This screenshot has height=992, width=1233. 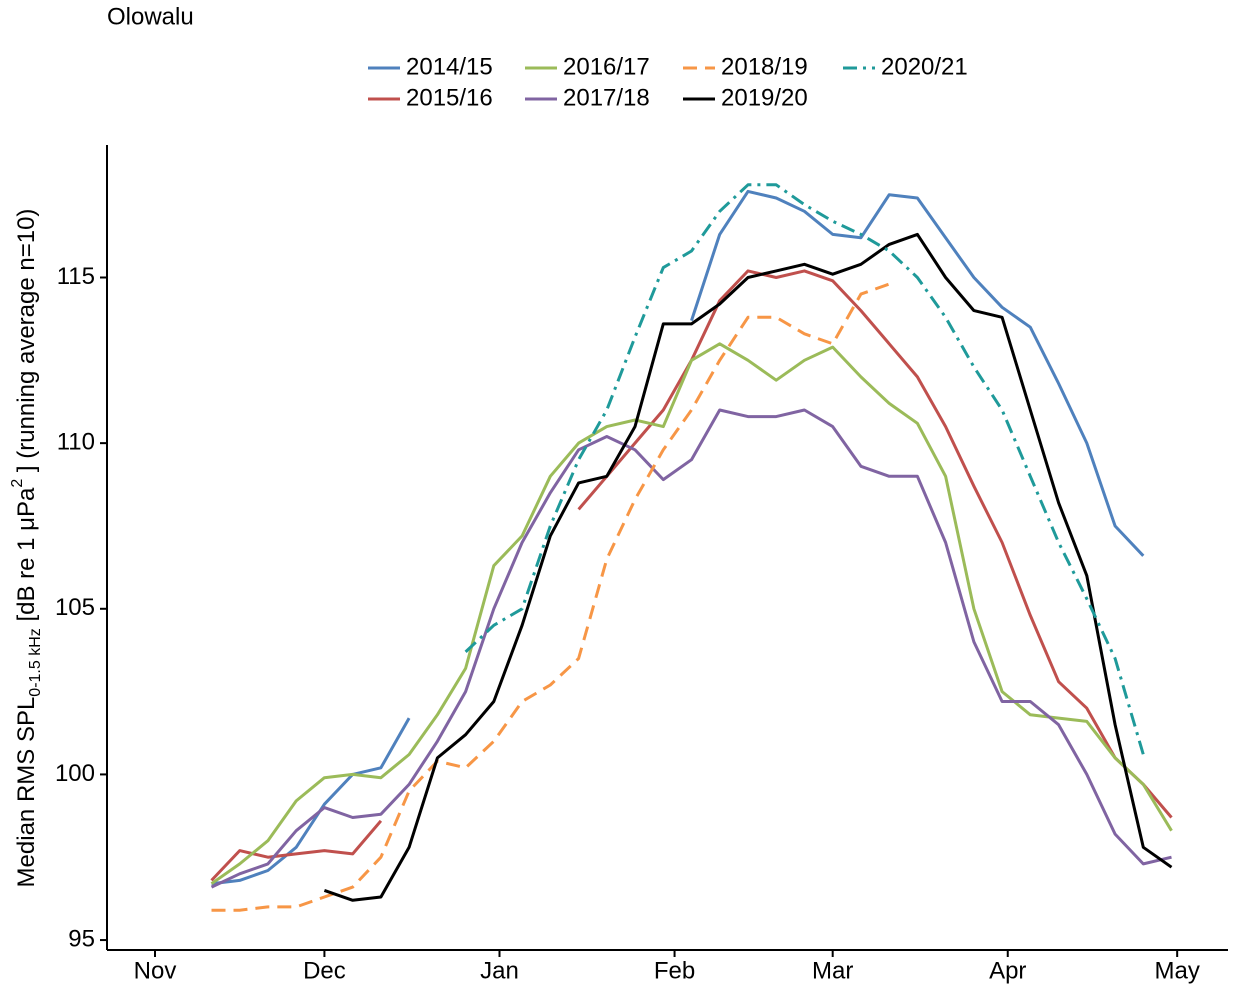 What do you see at coordinates (76, 276) in the screenshot?
I see `y-tick-label: 115` at bounding box center [76, 276].